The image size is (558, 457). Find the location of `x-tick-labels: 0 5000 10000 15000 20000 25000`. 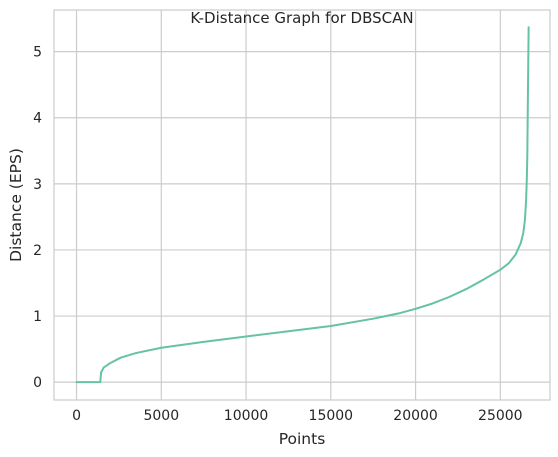

x-tick-labels: 0 5000 10000 15000 20000 25000 is located at coordinates (297, 416).